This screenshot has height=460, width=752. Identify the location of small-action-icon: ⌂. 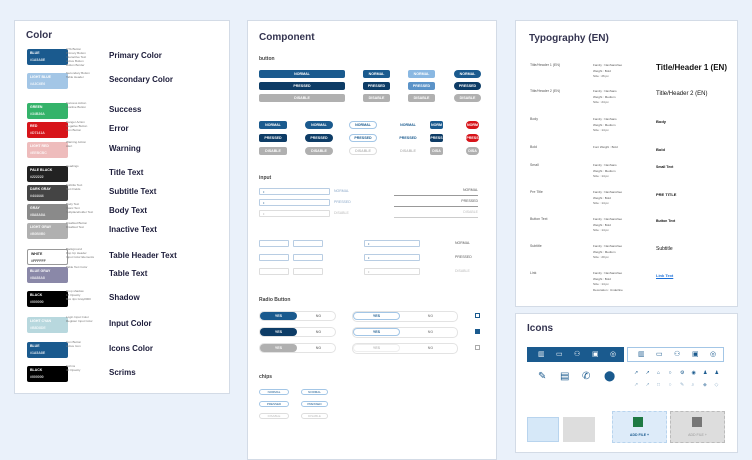
(659, 373).